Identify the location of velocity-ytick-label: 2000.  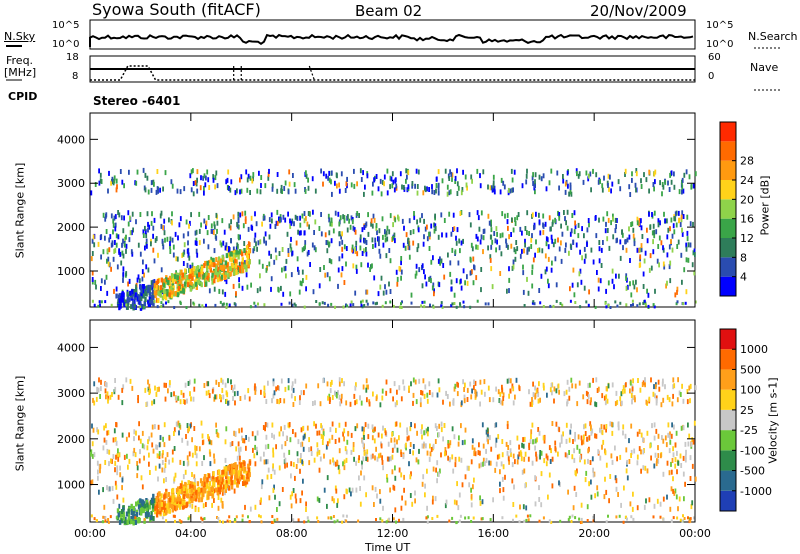
(71, 439).